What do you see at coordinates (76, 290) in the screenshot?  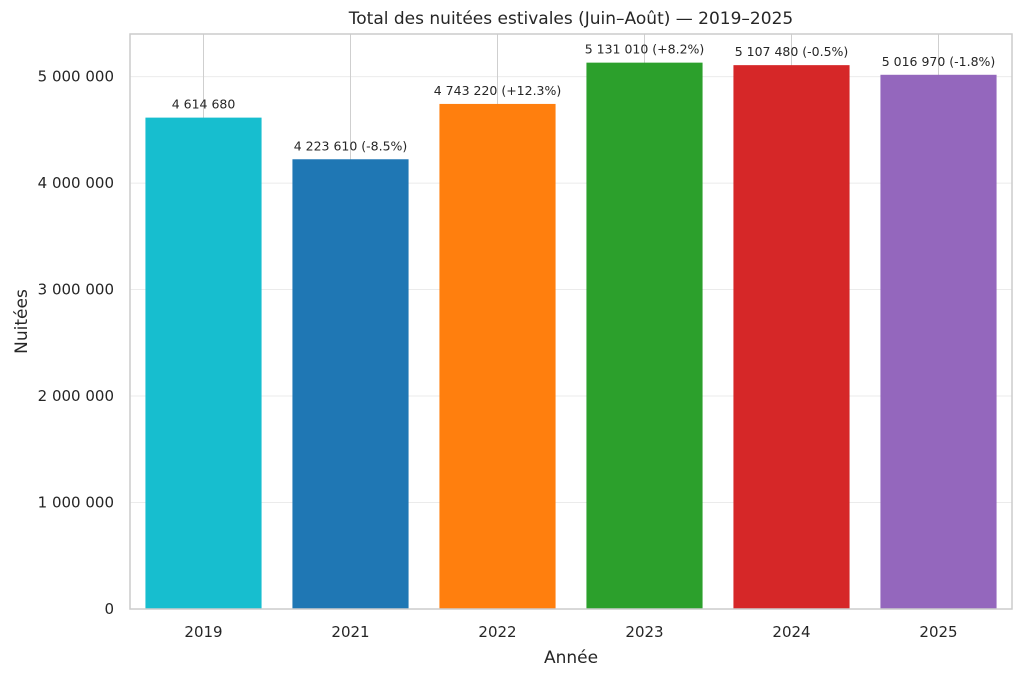 I see `y-tick-label: 3 000 000` at bounding box center [76, 290].